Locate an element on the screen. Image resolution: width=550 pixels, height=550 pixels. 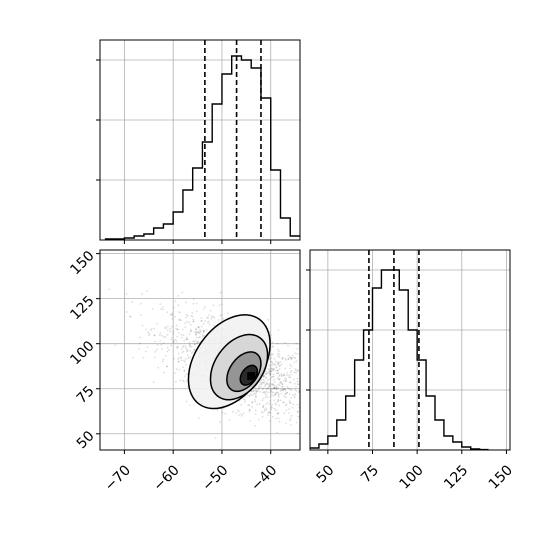
histogram-step-line is located at coordinates (202, 147).